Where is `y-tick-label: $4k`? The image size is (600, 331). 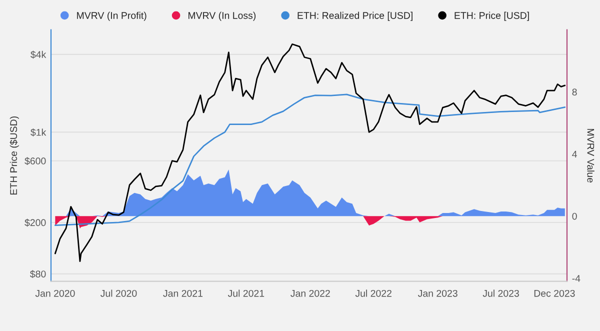 y-tick-label: $4k is located at coordinates (38, 54).